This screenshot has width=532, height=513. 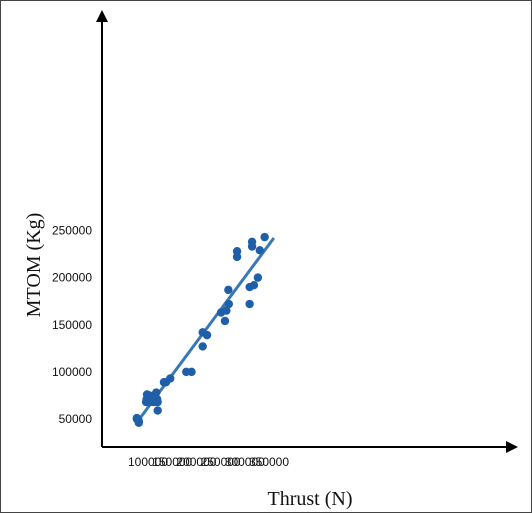 I want to click on y-axis-arrow, so click(x=102, y=16).